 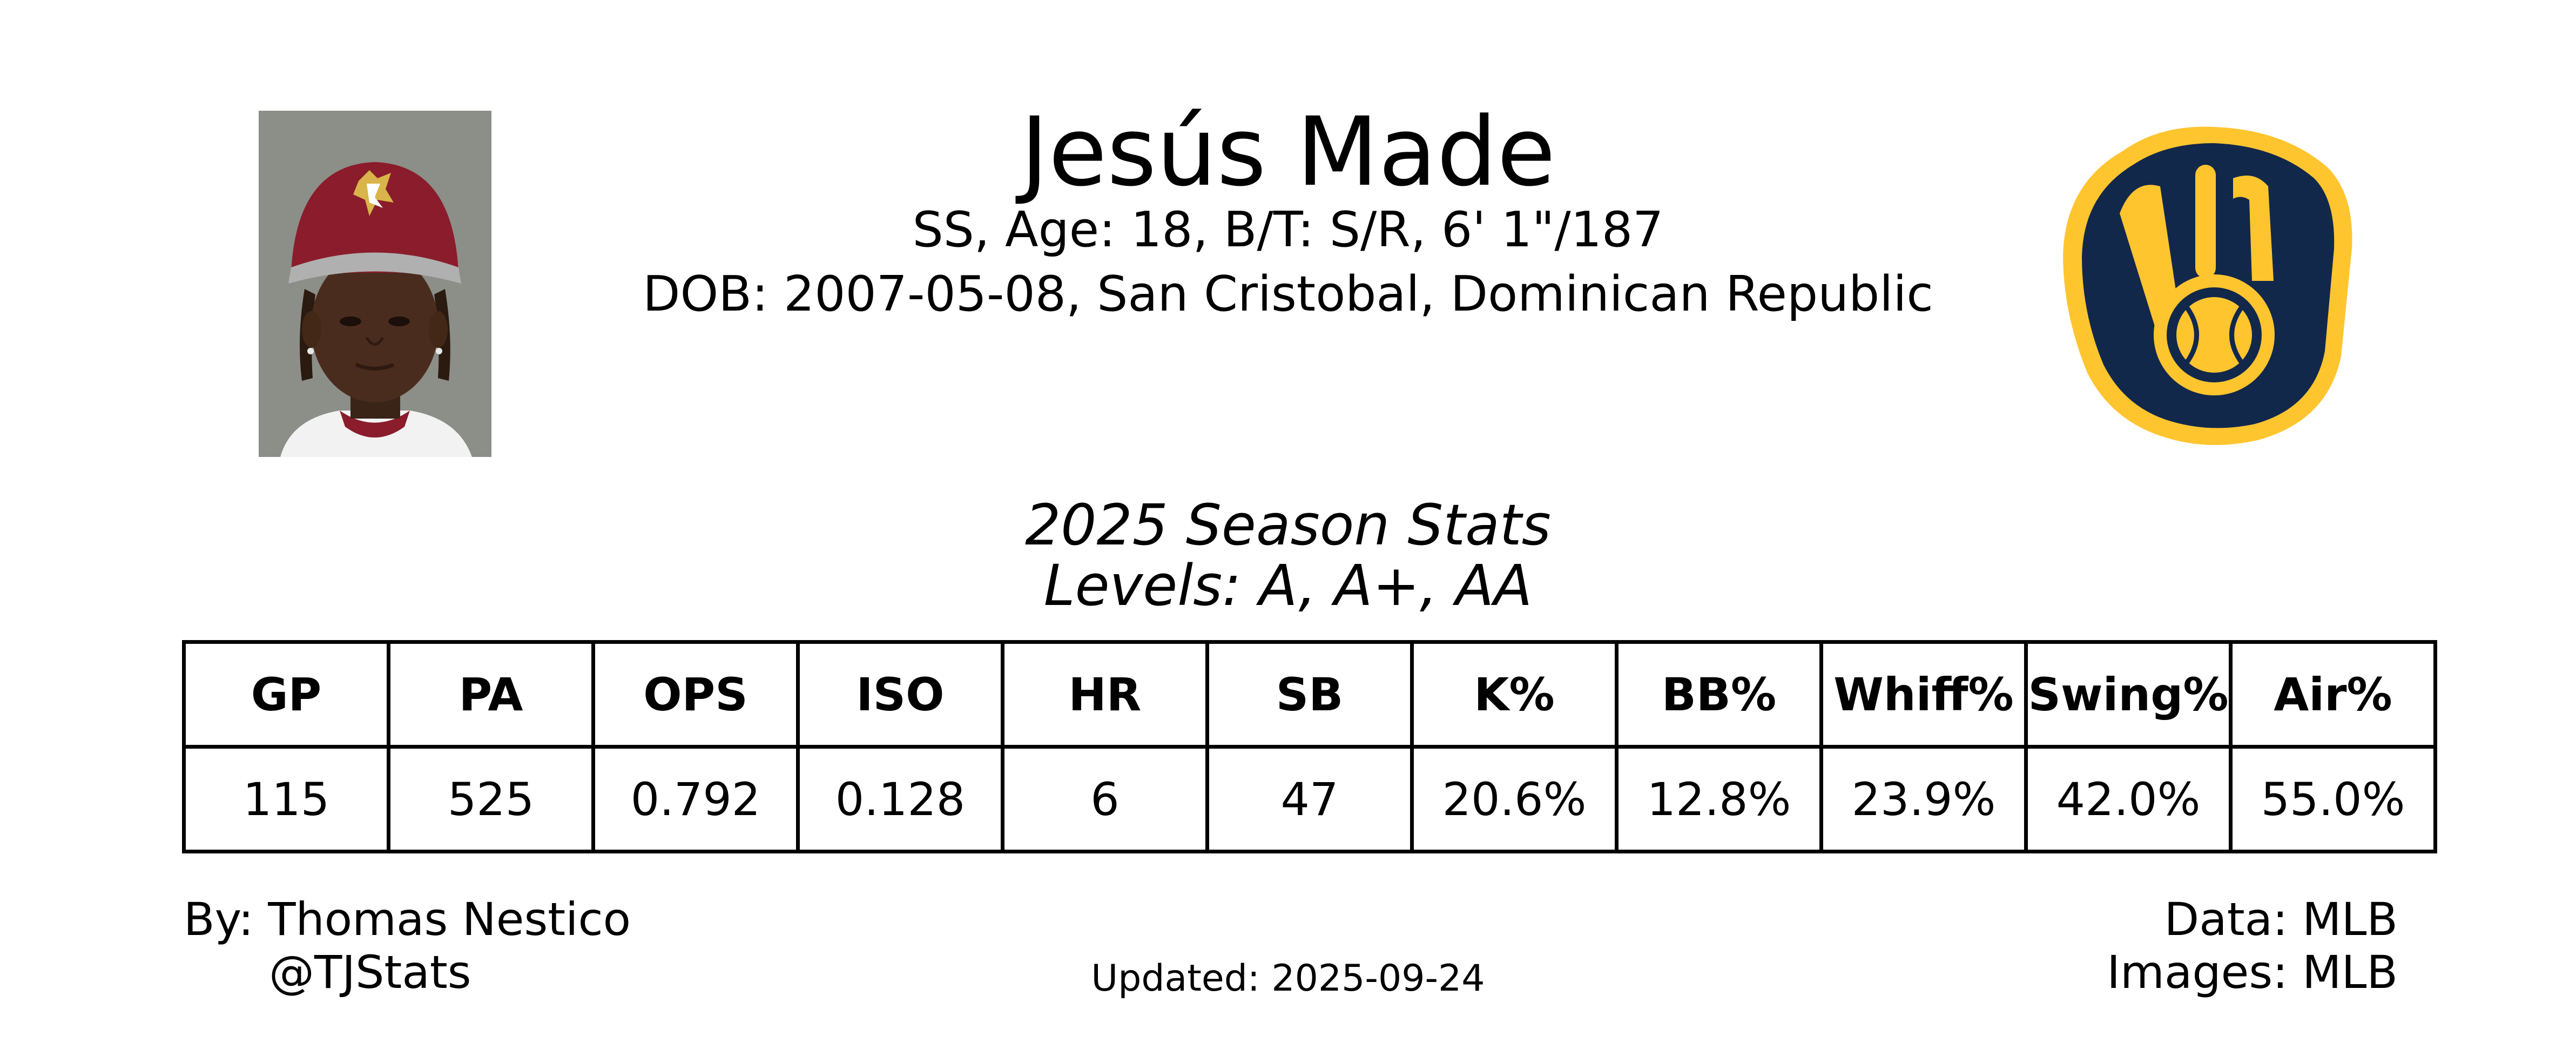 What do you see at coordinates (286, 799) in the screenshot?
I see `value-gp: 115` at bounding box center [286, 799].